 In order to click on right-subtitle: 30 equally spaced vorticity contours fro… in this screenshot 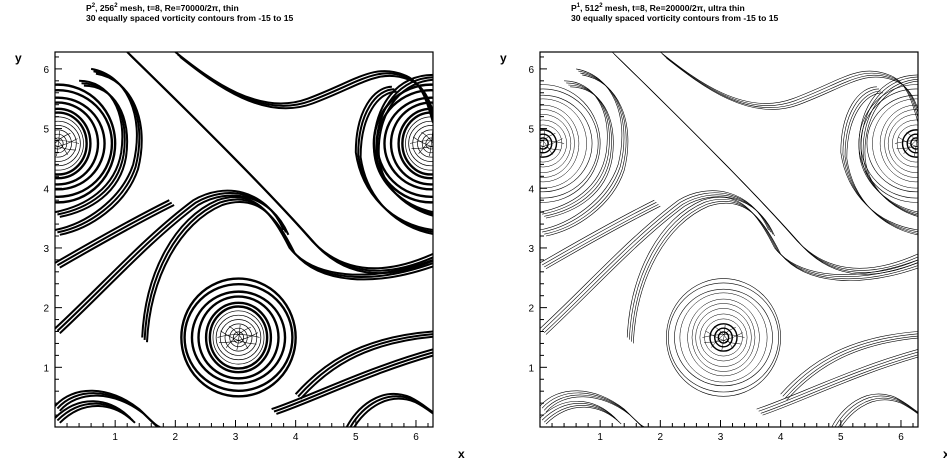, I will do `click(675, 18)`.